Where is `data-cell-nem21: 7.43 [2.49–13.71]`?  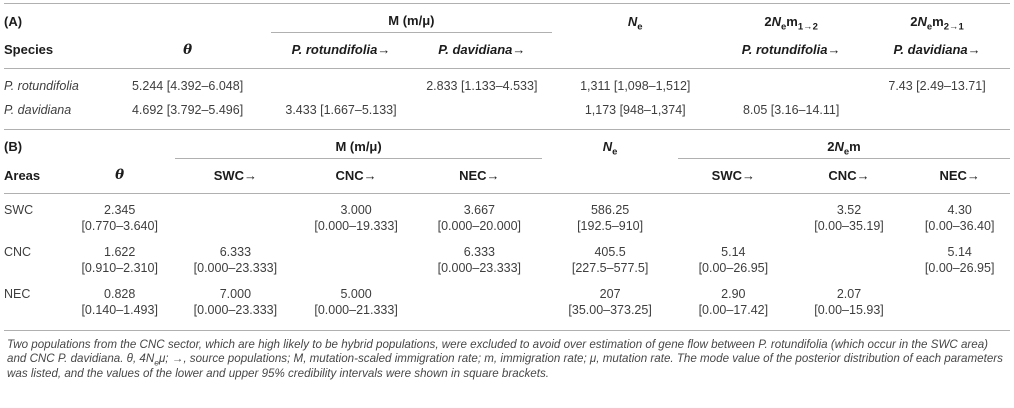
data-cell-nem21: 7.43 [2.49–13.71] is located at coordinates (937, 85).